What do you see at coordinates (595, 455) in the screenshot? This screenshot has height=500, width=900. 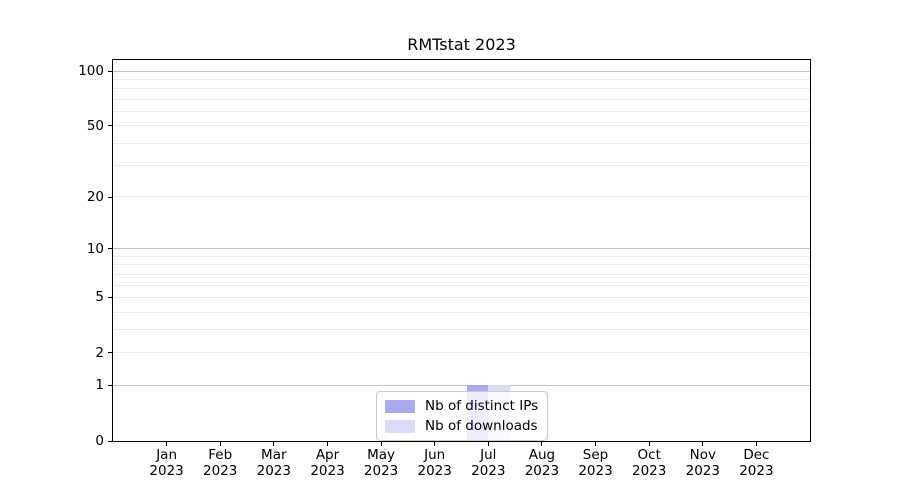 I see `x-tick-month: Sep` at bounding box center [595, 455].